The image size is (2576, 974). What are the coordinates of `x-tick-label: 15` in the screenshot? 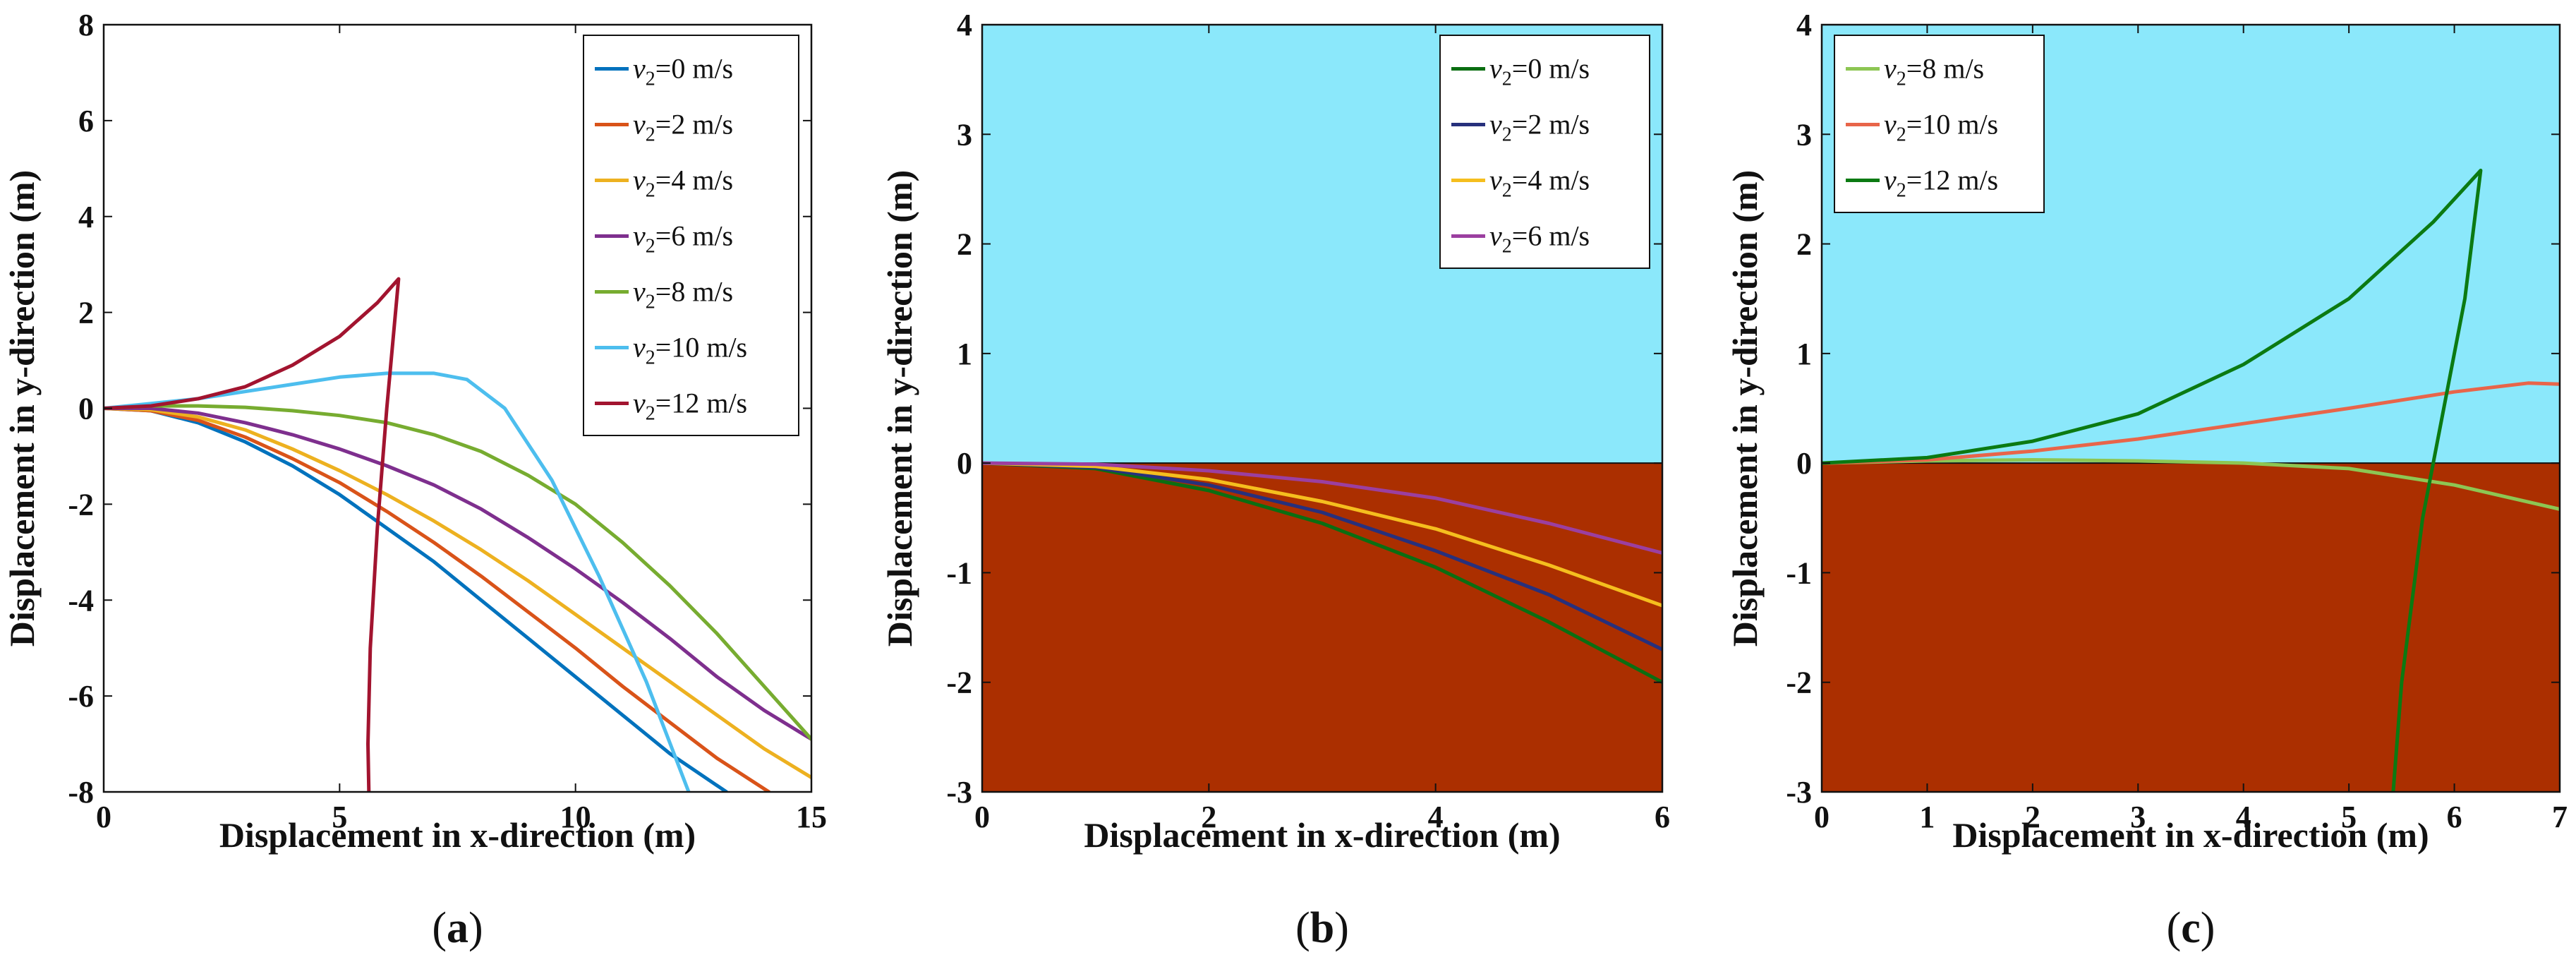 It's located at (812, 817).